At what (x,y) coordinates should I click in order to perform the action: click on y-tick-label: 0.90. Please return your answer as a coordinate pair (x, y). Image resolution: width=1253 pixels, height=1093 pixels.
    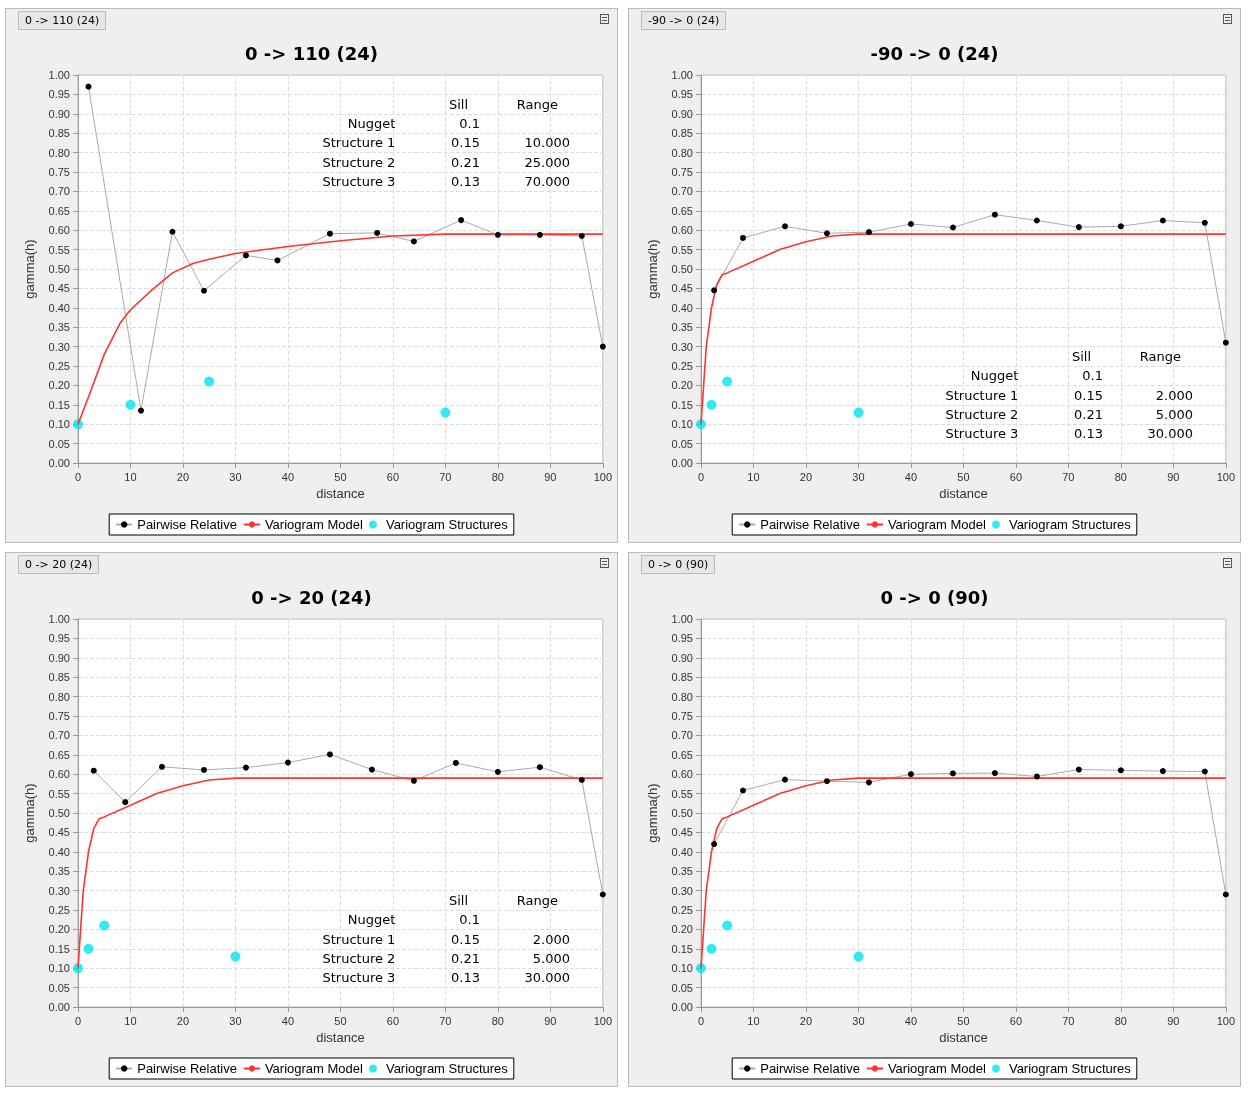
    Looking at the image, I should click on (59, 657).